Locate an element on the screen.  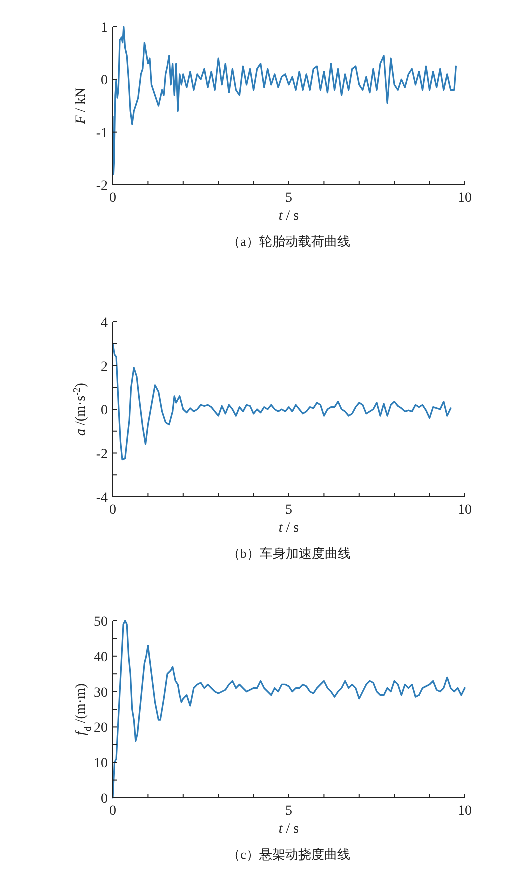
y-tick-label: 30 is located at coordinates (101, 693).